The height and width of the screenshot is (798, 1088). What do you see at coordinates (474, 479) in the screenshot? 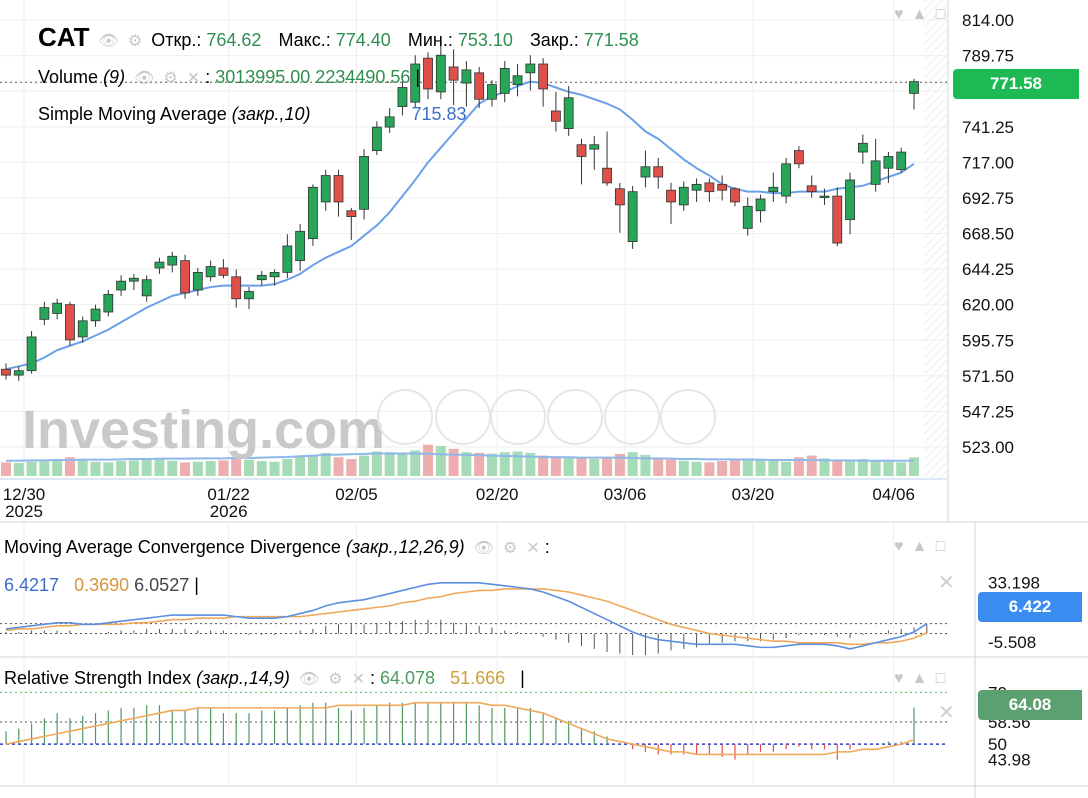
I see `volume-baseline` at bounding box center [474, 479].